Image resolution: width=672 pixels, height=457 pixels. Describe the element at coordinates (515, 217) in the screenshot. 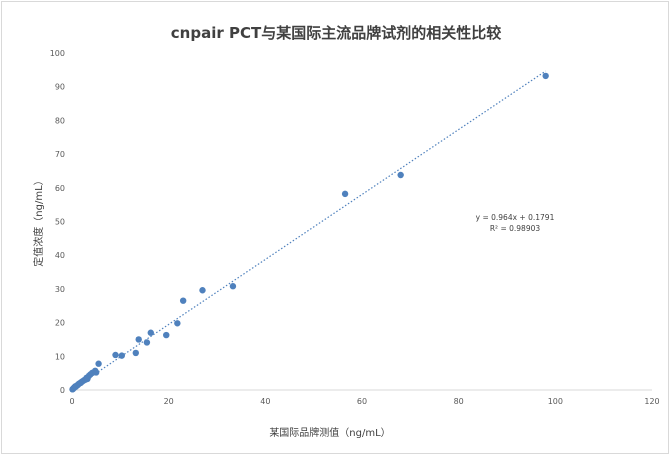

I see `trendline-equation: y = 0.964x + 0.1791` at that location.